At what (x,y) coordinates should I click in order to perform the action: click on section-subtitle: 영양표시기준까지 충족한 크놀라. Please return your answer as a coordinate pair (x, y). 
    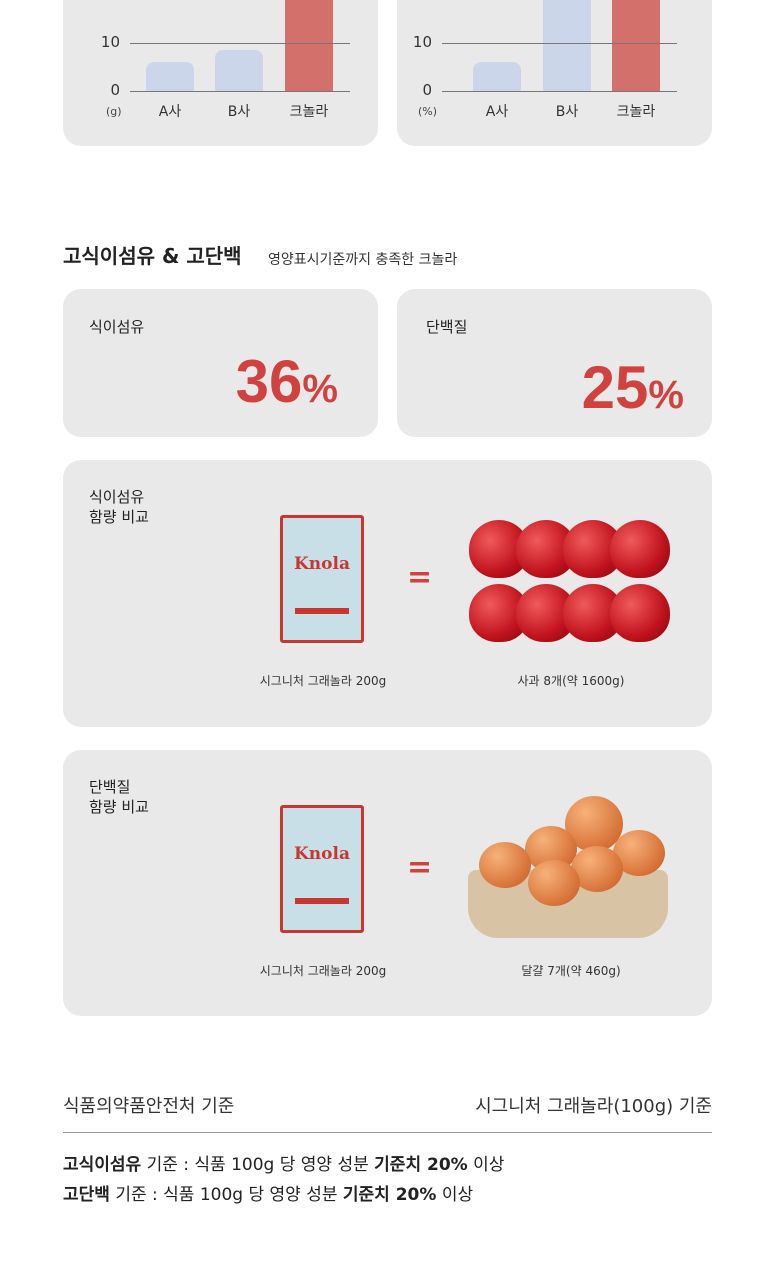
    Looking at the image, I should click on (363, 260).